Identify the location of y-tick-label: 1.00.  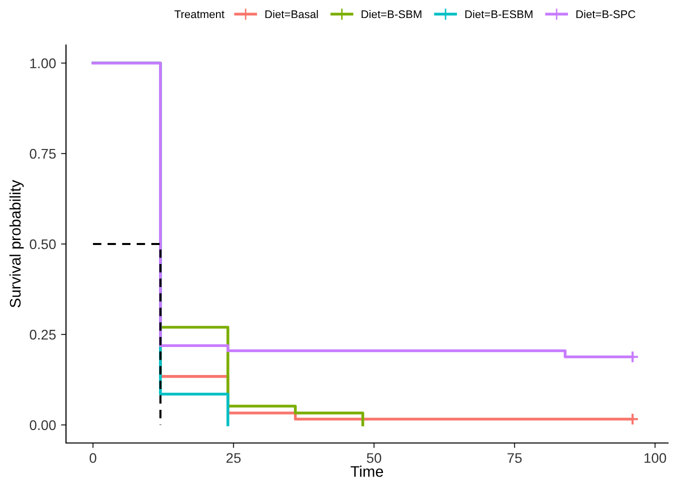
(43, 63).